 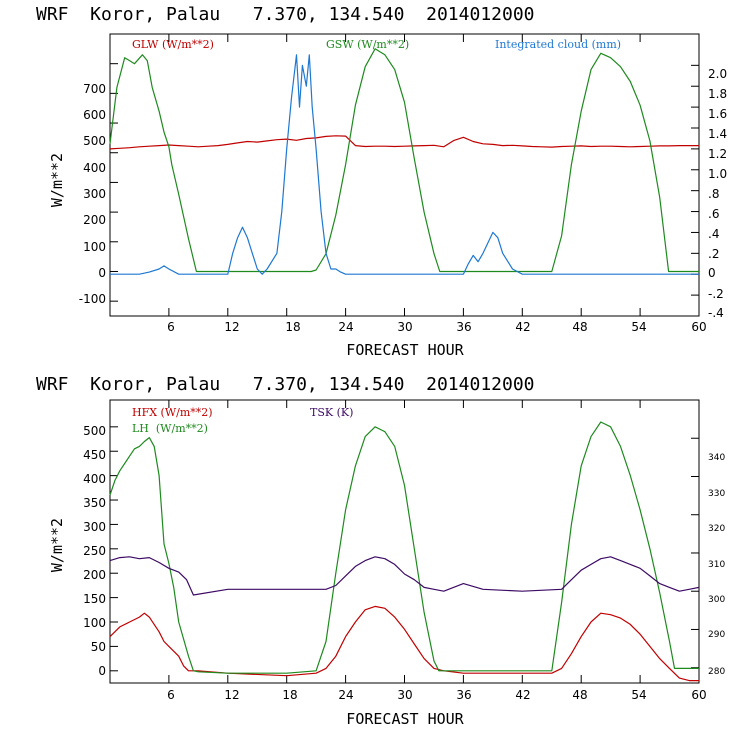 What do you see at coordinates (717, 94) in the screenshot?
I see `y2-tick-label: 1.8` at bounding box center [717, 94].